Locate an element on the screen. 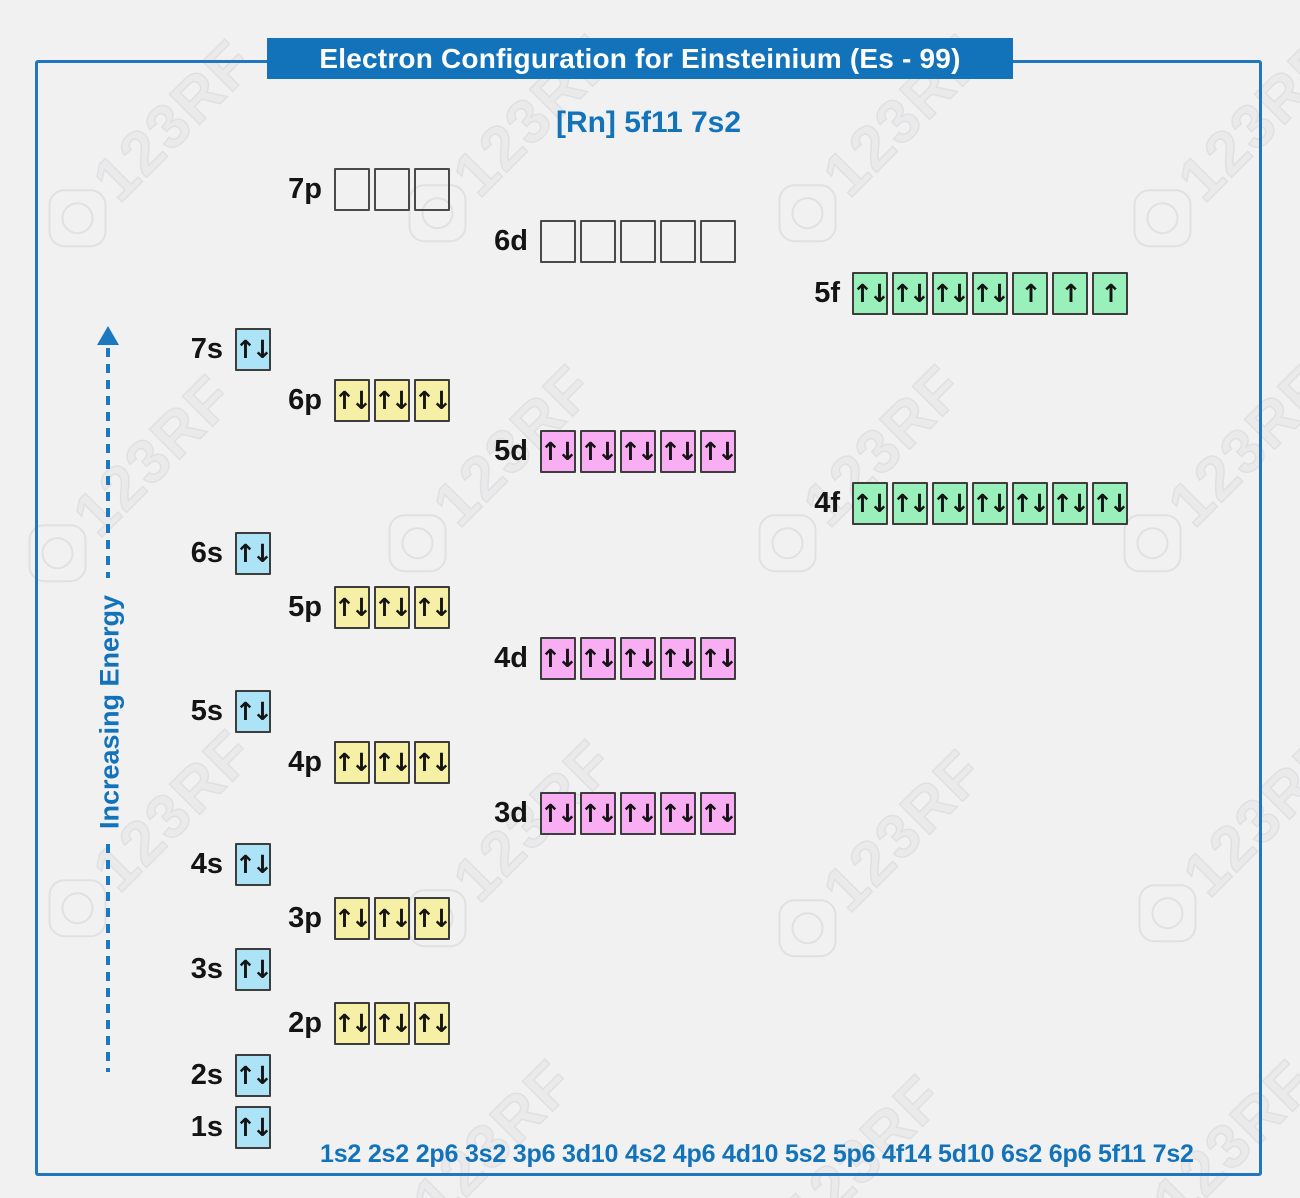  5s-boxes: ↑↓ is located at coordinates (254, 711).